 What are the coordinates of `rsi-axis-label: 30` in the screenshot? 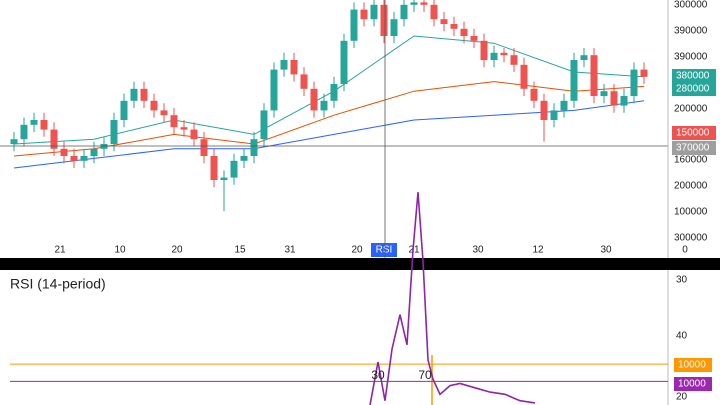 It's located at (682, 280).